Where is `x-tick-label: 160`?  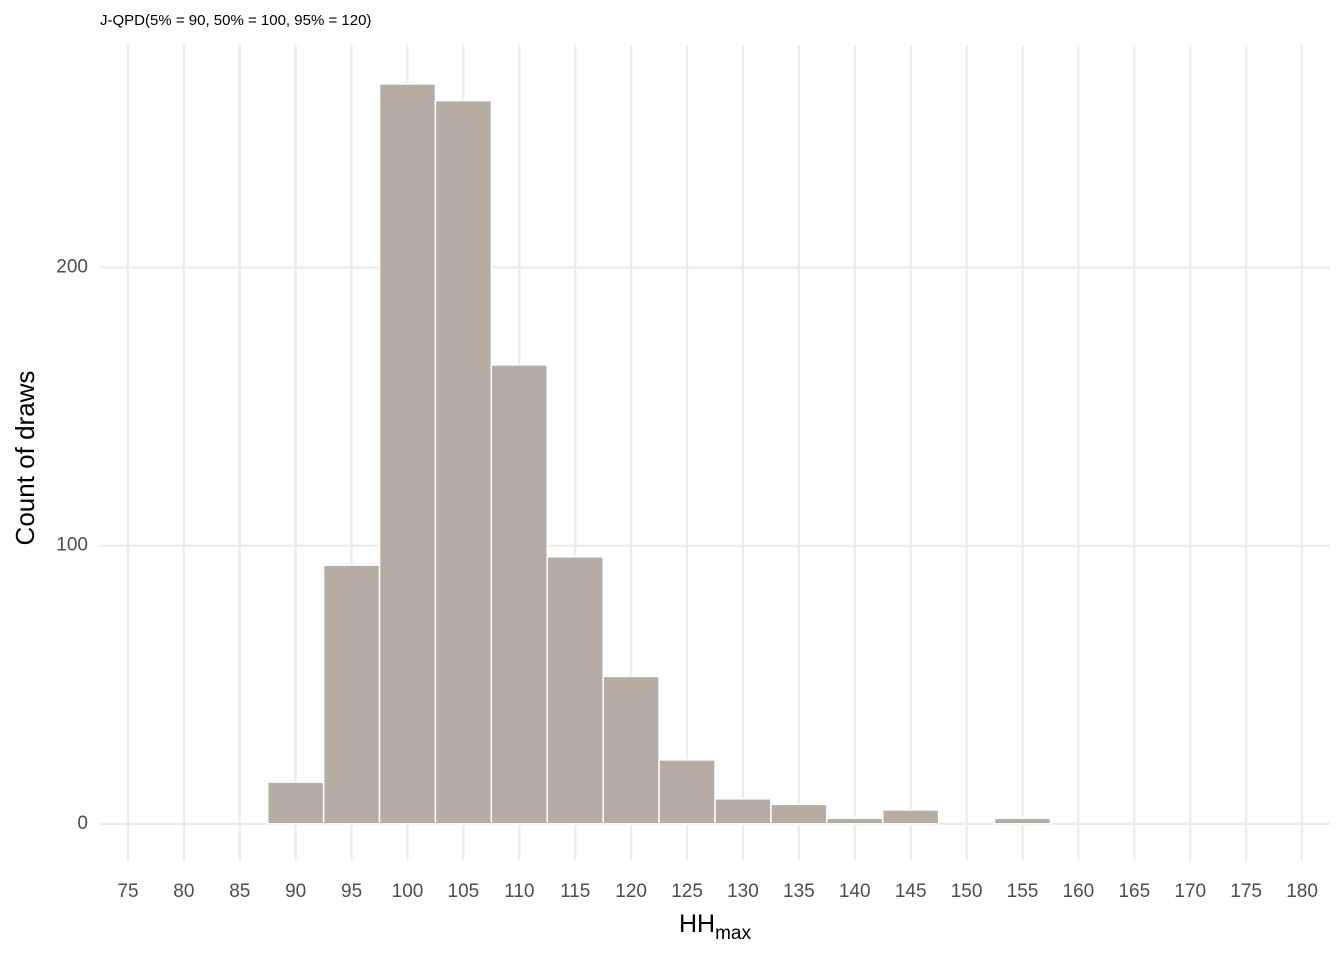
x-tick-label: 160 is located at coordinates (1079, 891).